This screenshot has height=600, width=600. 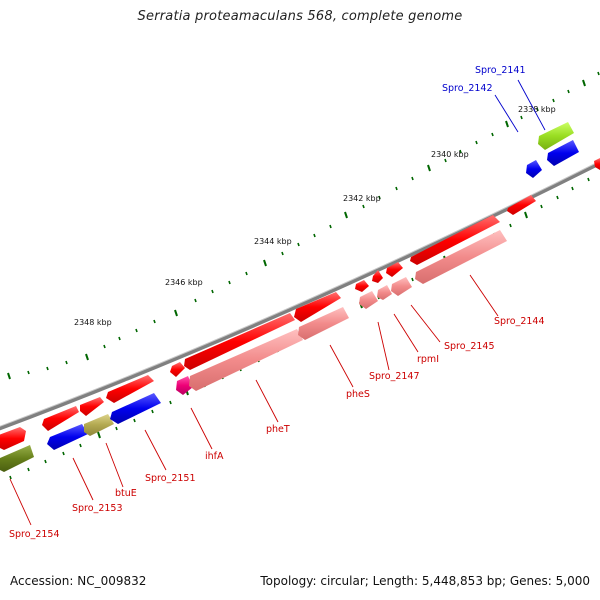 What do you see at coordinates (170, 478) in the screenshot?
I see `label-spro-2151: Spro_2151` at bounding box center [170, 478].